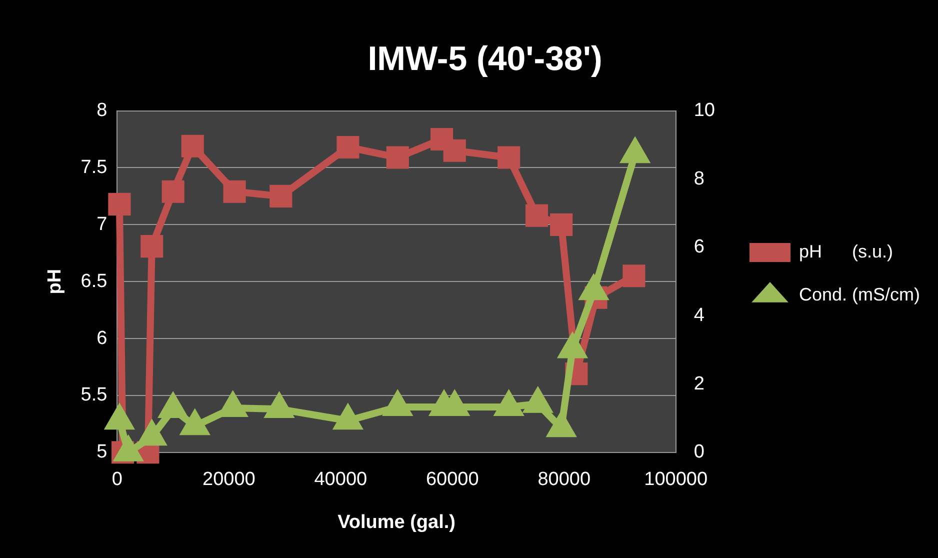 The image size is (938, 558). Describe the element at coordinates (452, 479) in the screenshot. I see `x-tick-label: 60000` at that location.